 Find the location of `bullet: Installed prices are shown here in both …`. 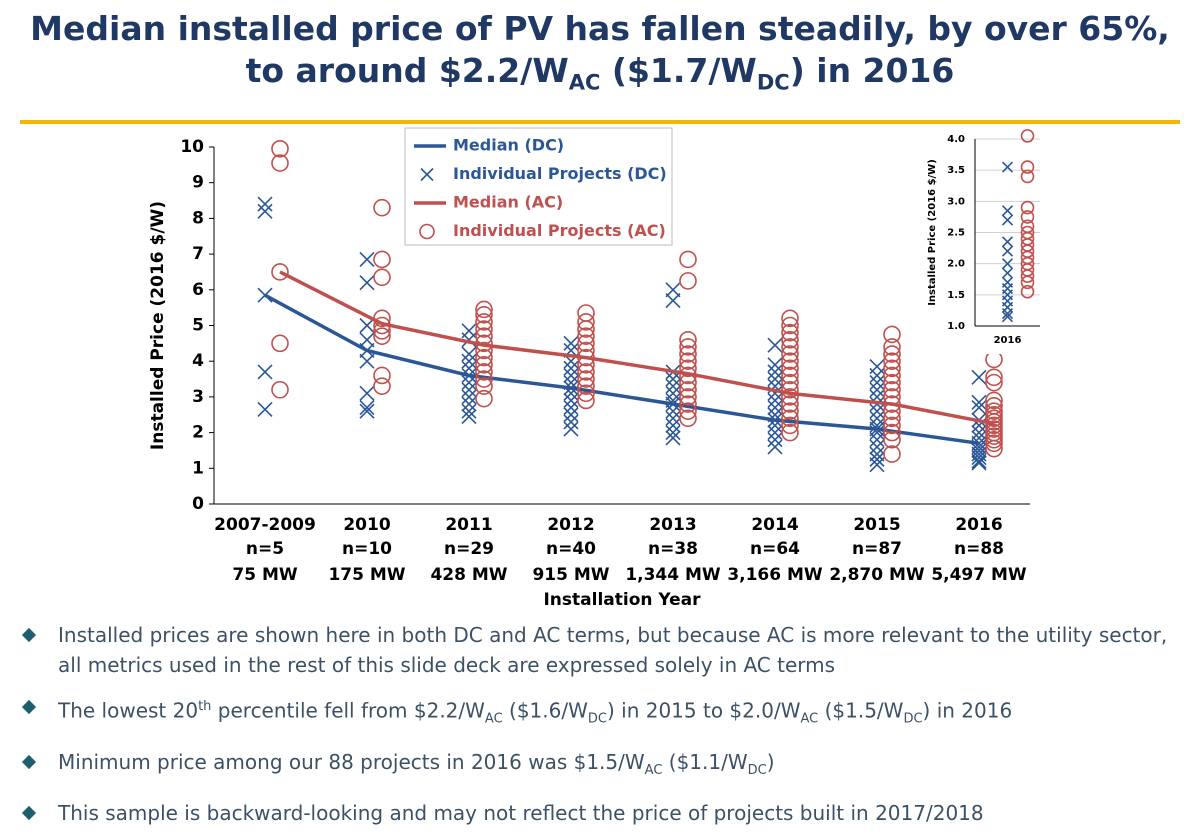

bullet: Installed prices are shown here in both … is located at coordinates (605, 650).